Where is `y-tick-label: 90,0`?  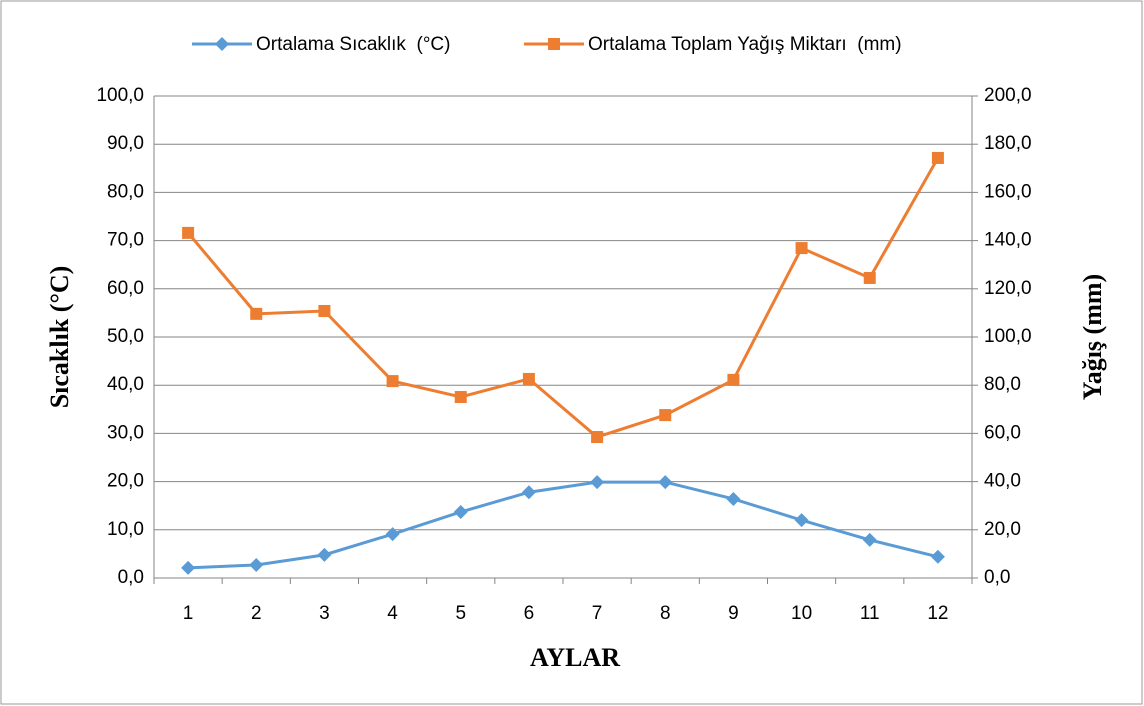 y-tick-label: 90,0 is located at coordinates (125, 143).